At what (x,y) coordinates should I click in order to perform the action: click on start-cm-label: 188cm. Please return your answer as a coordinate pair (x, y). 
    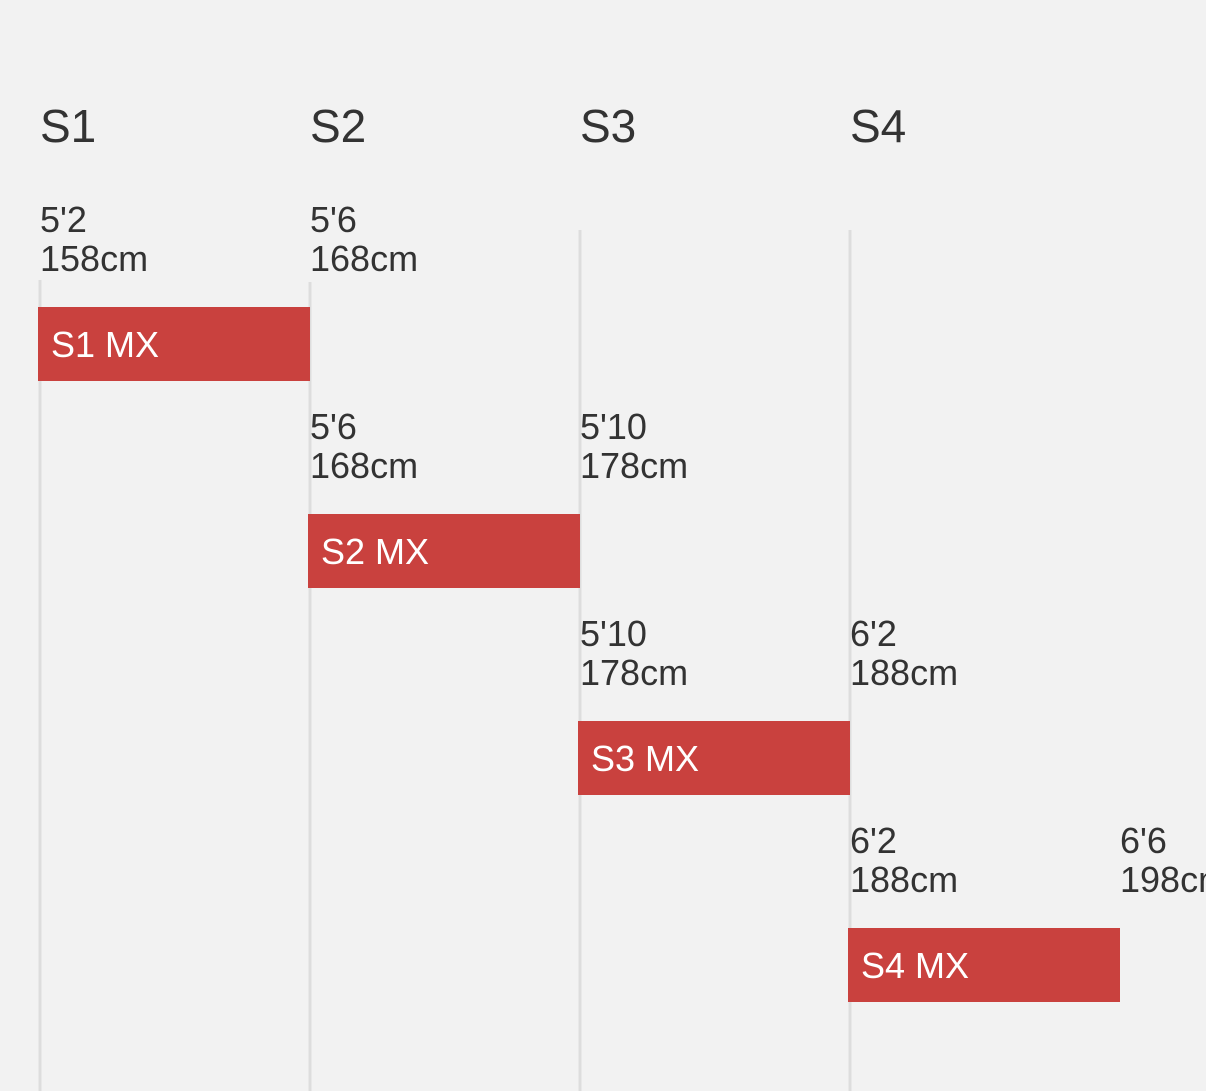
    Looking at the image, I should click on (904, 879).